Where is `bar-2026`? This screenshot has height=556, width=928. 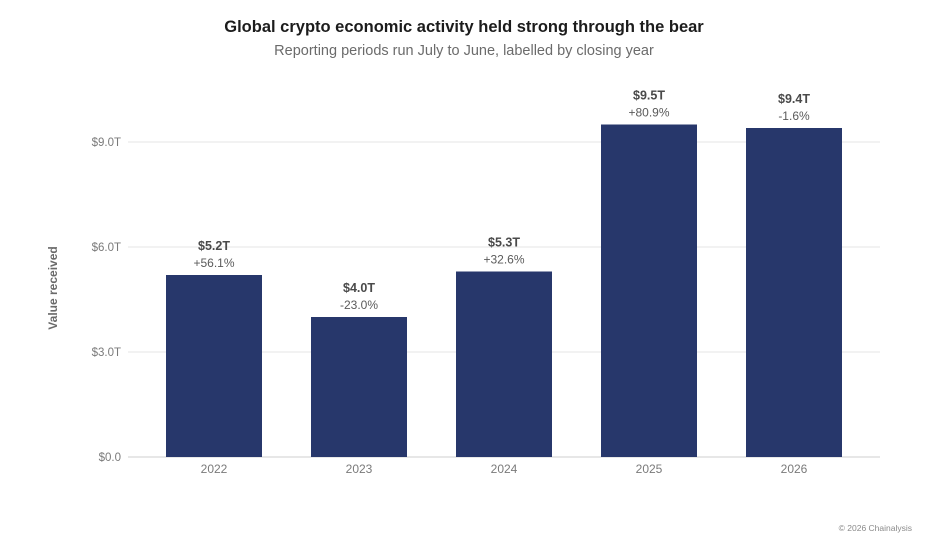
bar-2026 is located at coordinates (794, 292).